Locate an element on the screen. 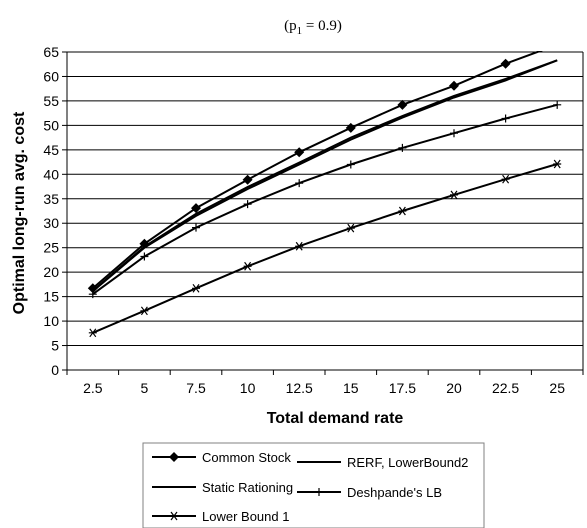 This screenshot has height=528, width=587. x-tick-label: 2.5 is located at coordinates (93, 388).